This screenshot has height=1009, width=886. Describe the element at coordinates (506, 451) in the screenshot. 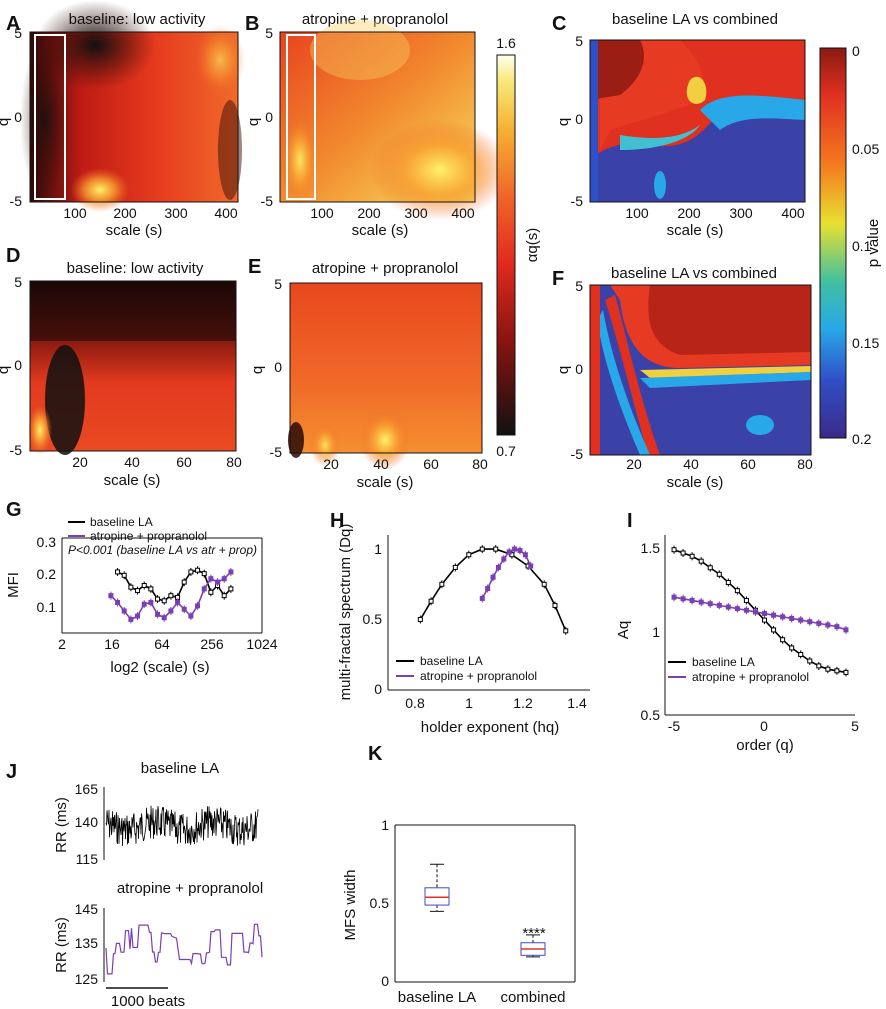

I see `colorbar-alpha-min: 0.7` at that location.